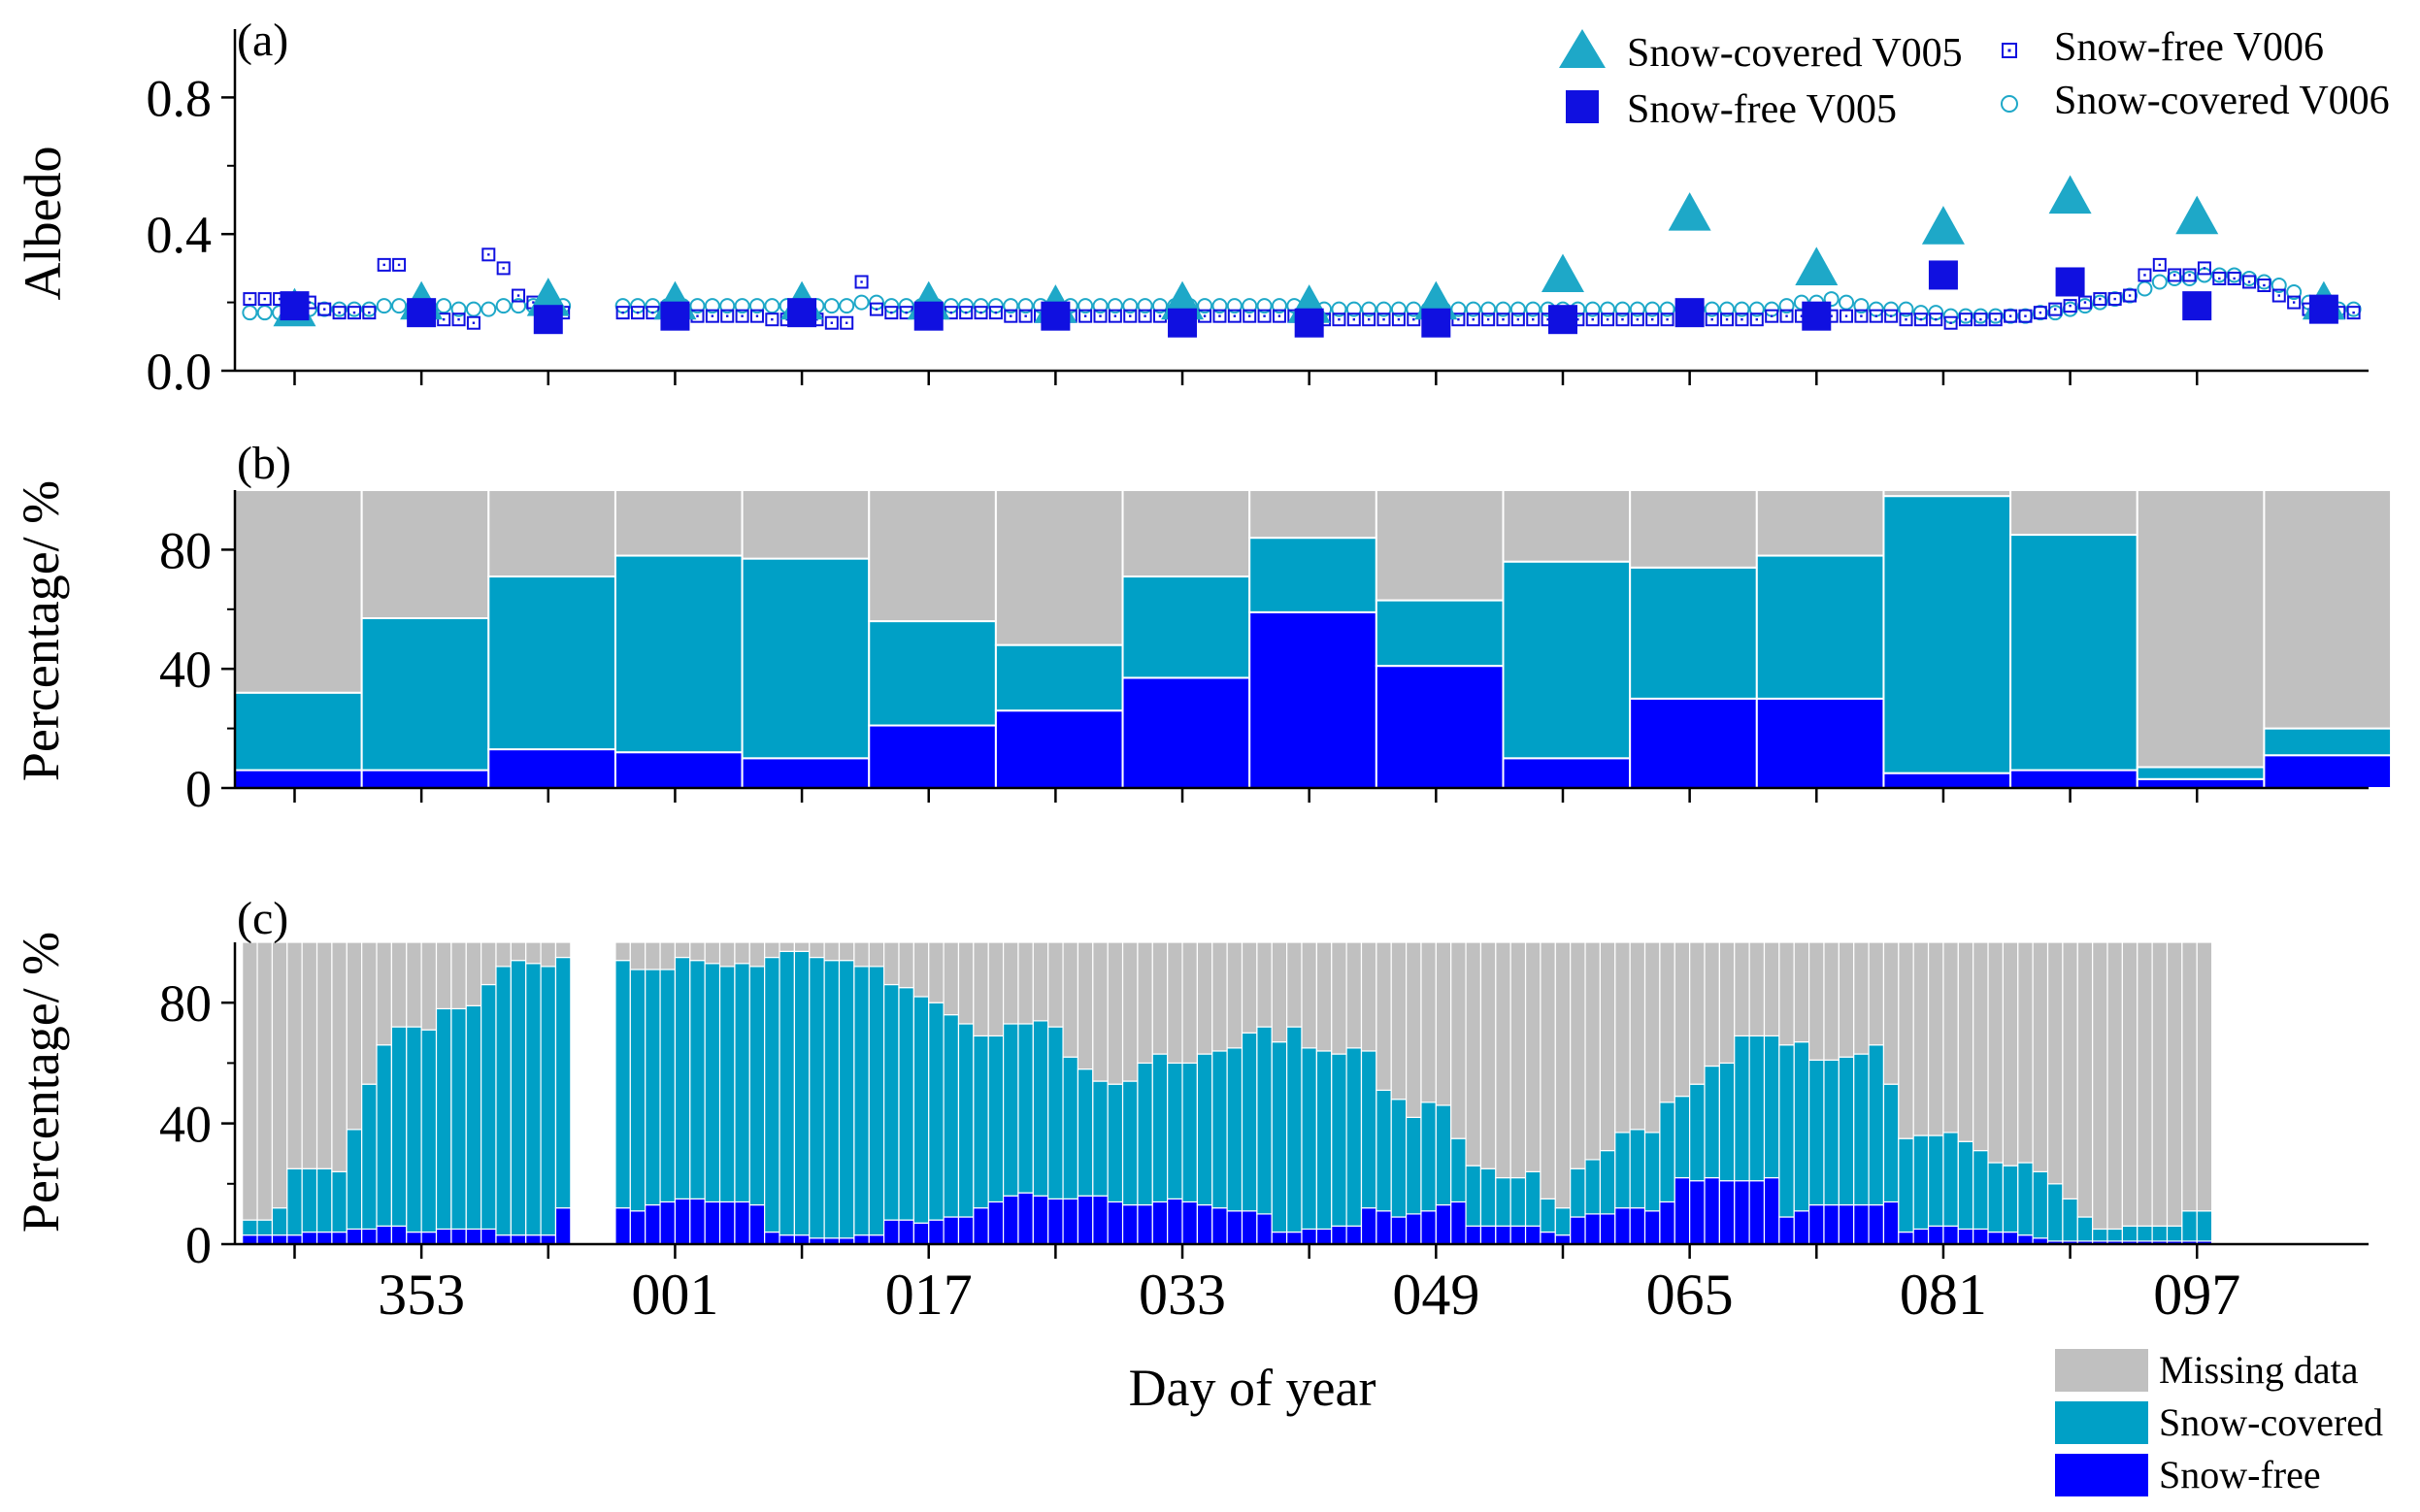 The image size is (2420, 1512). Describe the element at coordinates (551, 533) in the screenshot. I see `bar-16day-missing-data` at that location.